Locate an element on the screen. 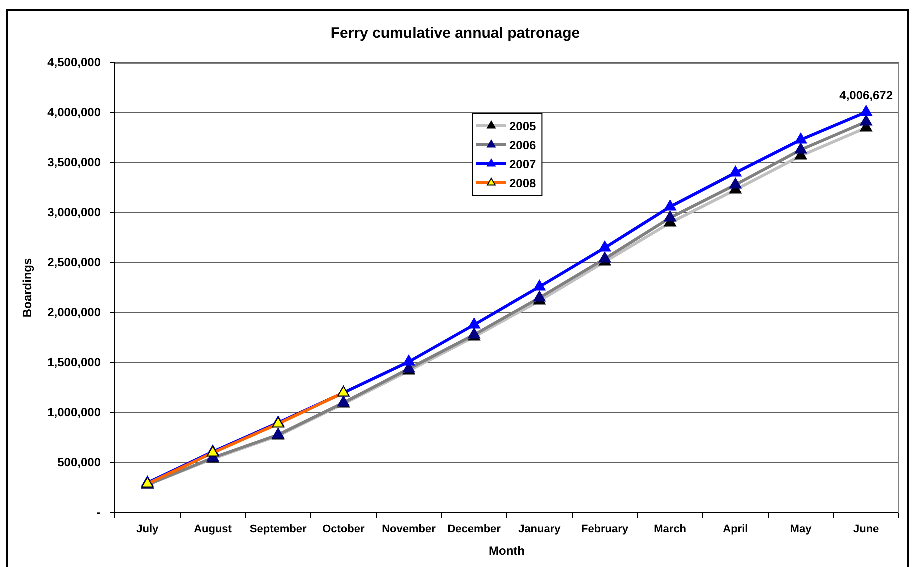 This screenshot has width=919, height=567. legend-label: 2007 is located at coordinates (523, 164).